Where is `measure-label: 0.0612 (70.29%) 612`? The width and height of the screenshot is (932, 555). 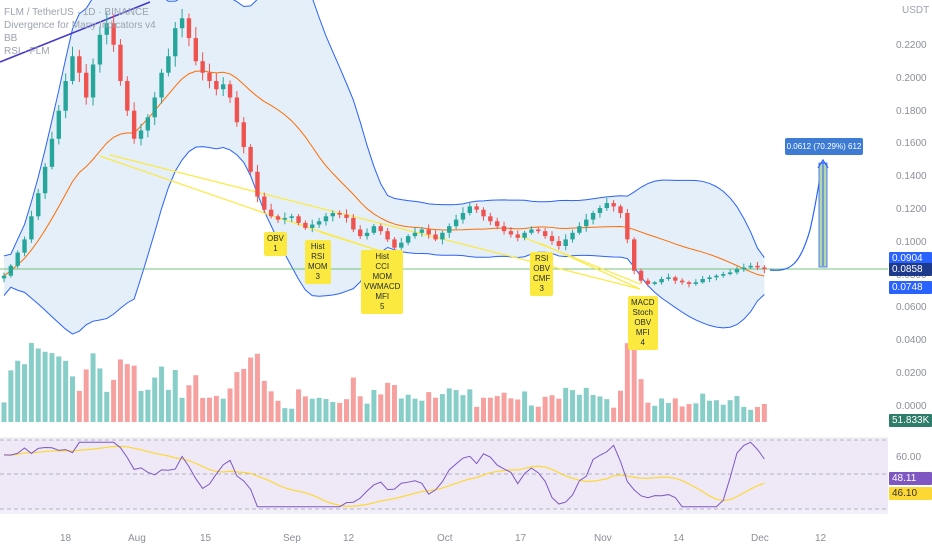
measure-label: 0.0612 (70.29%) 612 is located at coordinates (824, 146).